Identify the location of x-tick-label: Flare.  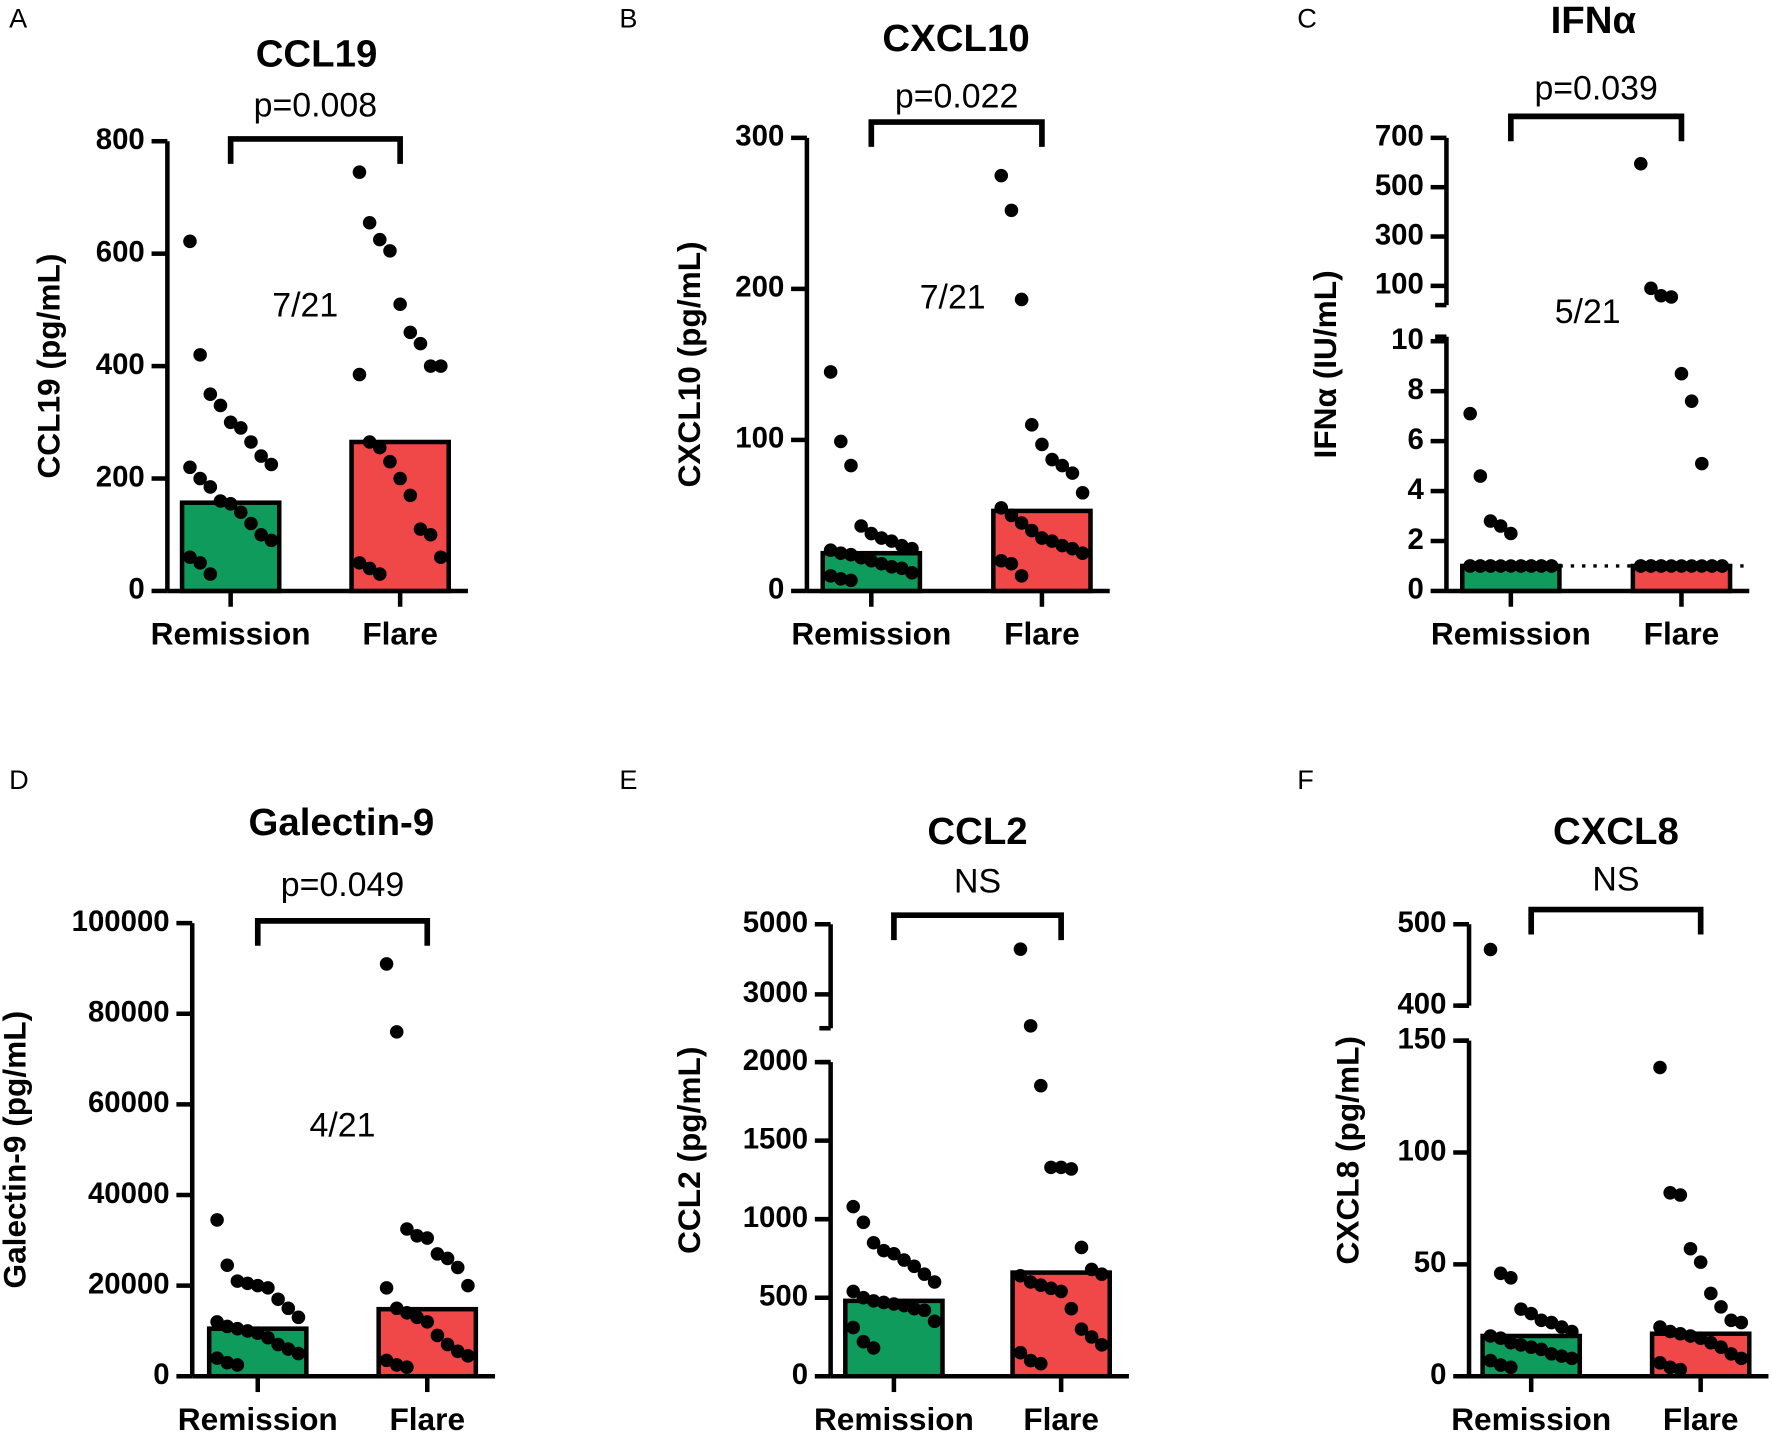
(1042, 634).